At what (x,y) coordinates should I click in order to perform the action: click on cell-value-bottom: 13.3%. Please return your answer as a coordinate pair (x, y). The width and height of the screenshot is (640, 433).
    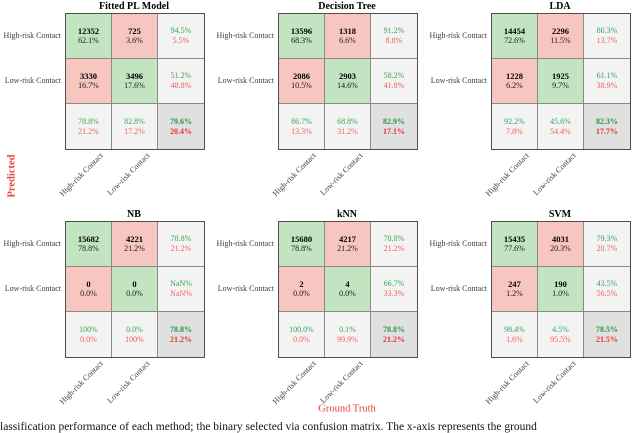
    Looking at the image, I should click on (301, 131).